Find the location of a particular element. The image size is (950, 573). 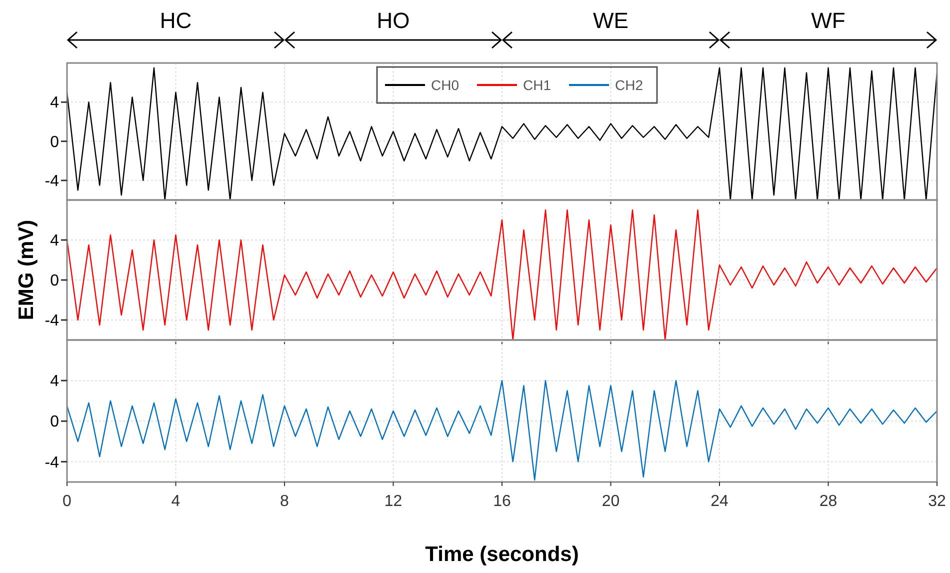

y-axis-title: EMG (mV) is located at coordinates (26, 270).